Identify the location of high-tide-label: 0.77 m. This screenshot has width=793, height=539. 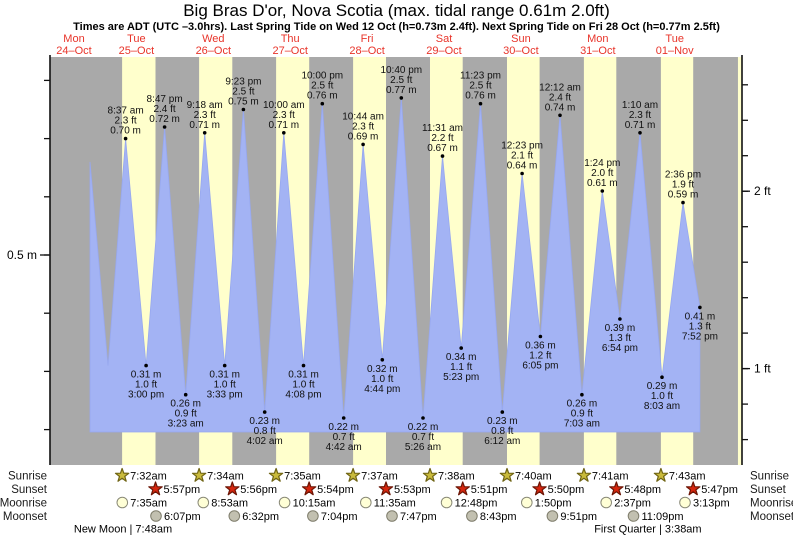
(401, 90).